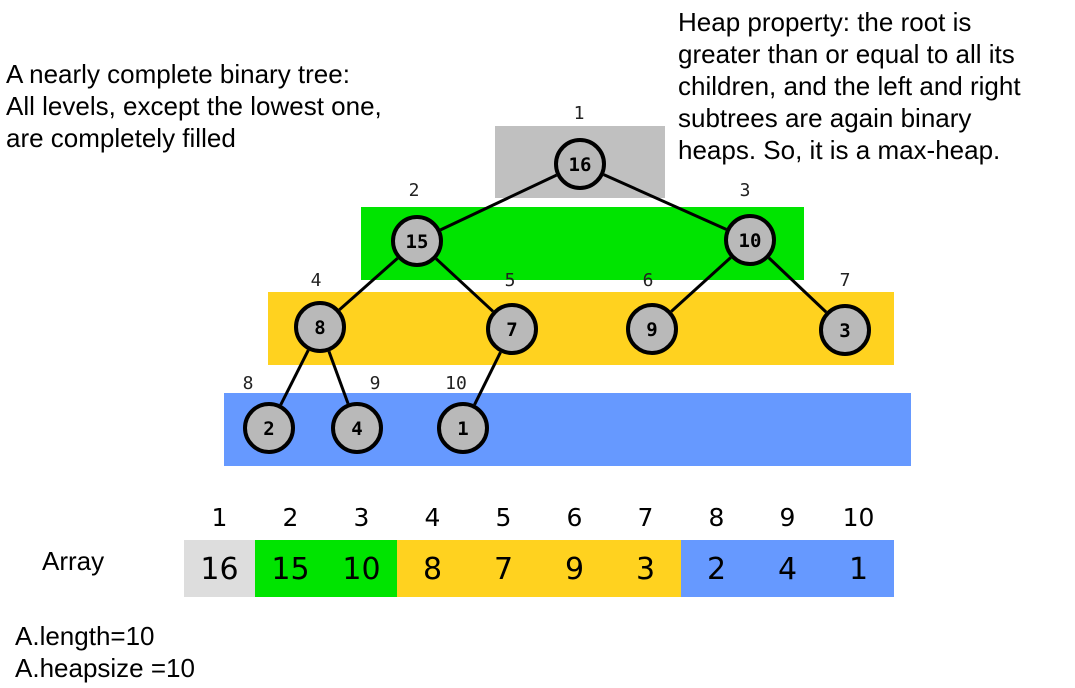  I want to click on array-index-label: 7, so click(645, 517).